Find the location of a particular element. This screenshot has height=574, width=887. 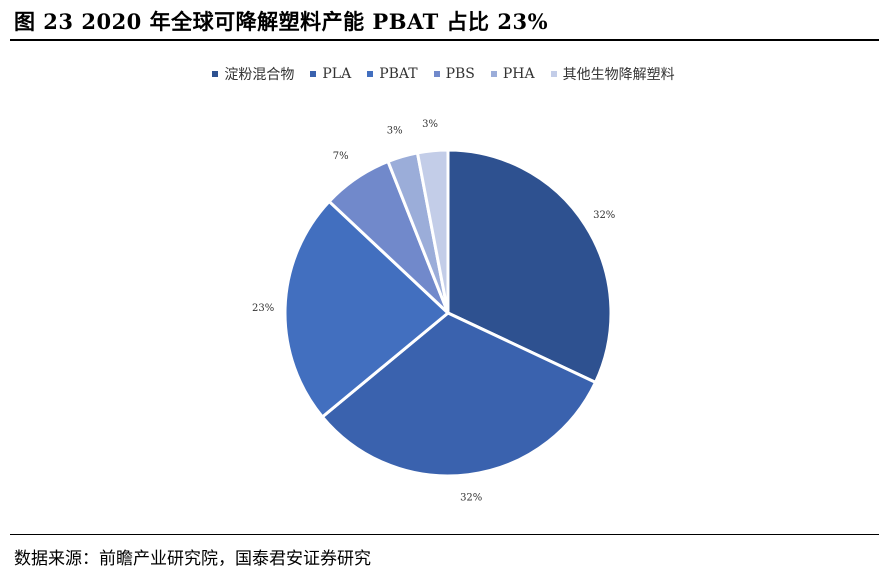

legend-item: PHA is located at coordinates (512, 74).